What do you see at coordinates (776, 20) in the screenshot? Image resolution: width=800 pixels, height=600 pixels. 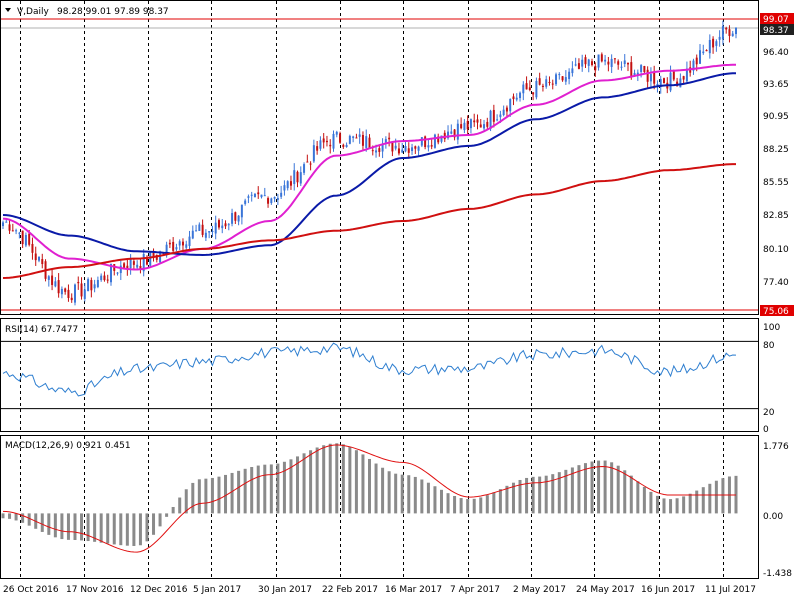 I see `high-price-label: 99.07` at bounding box center [776, 20].